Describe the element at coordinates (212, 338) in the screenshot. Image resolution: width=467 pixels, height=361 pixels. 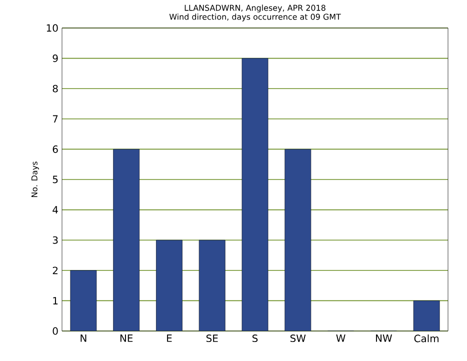
I see `x-tick-label: SE` at that location.